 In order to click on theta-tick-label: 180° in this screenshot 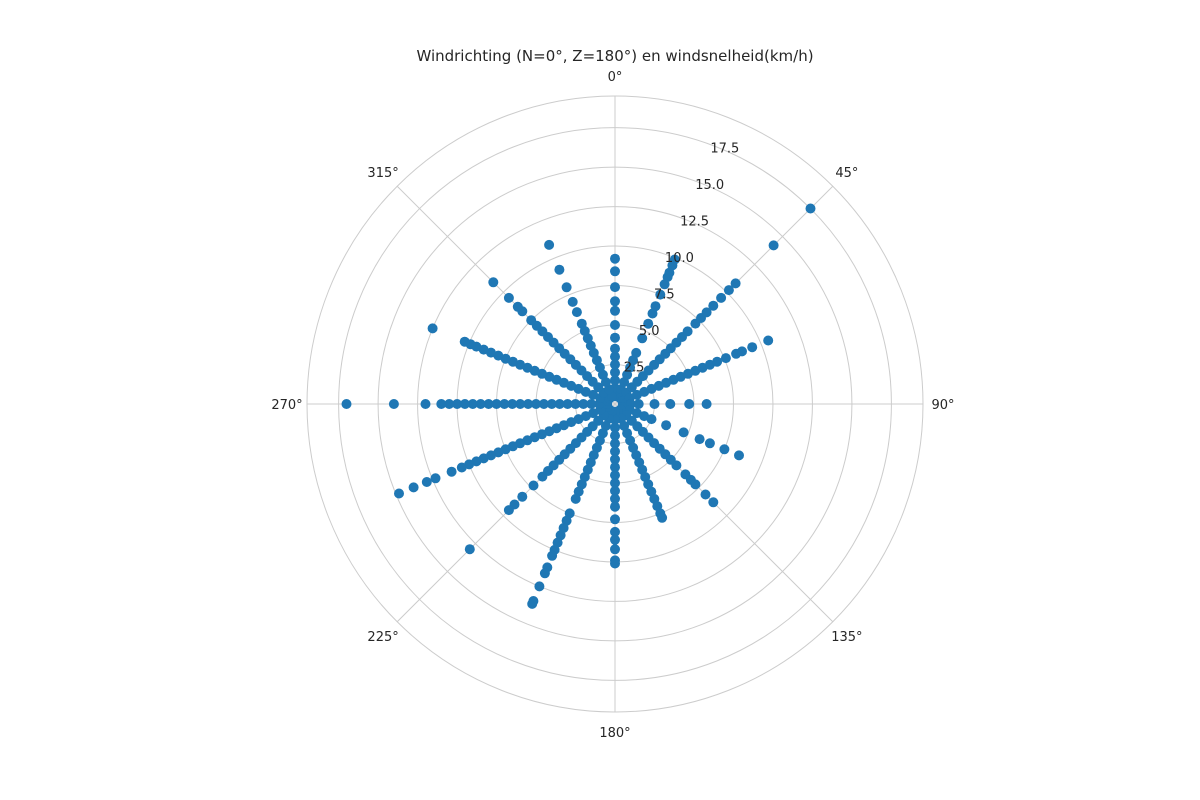, I will do `click(614, 733)`.